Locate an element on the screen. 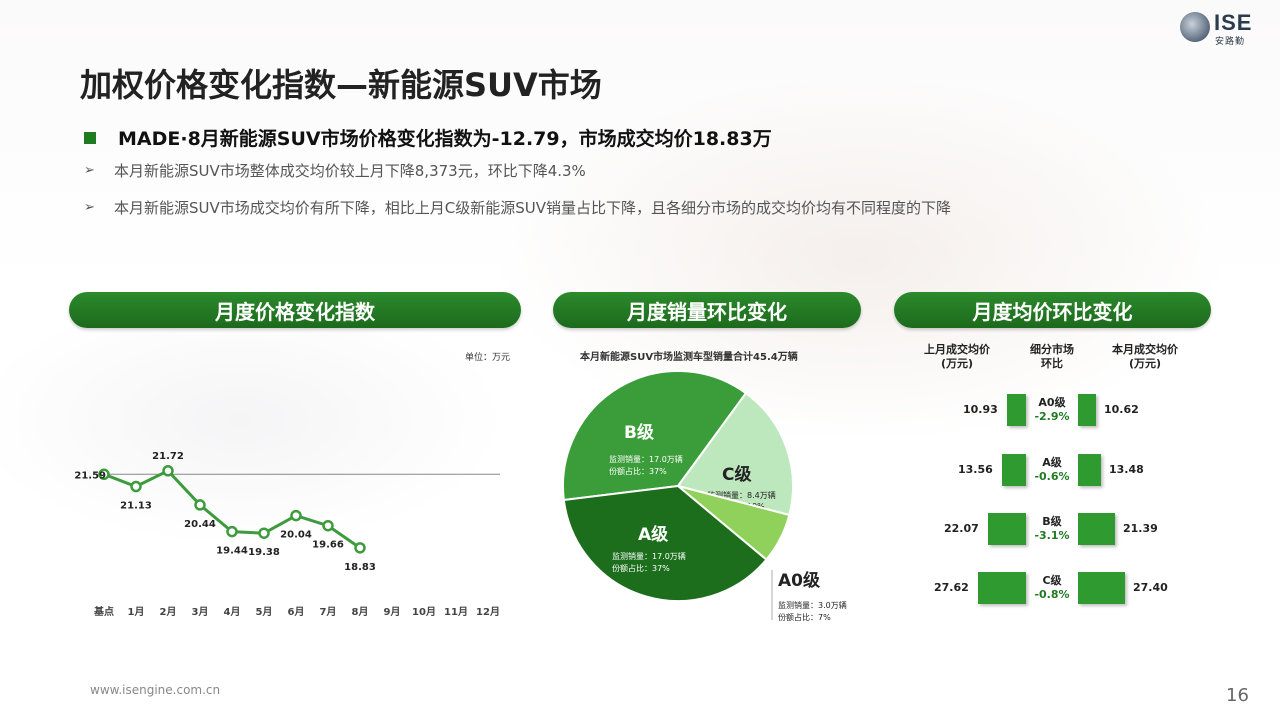  unit-label: 单位：万元 is located at coordinates (488, 358).